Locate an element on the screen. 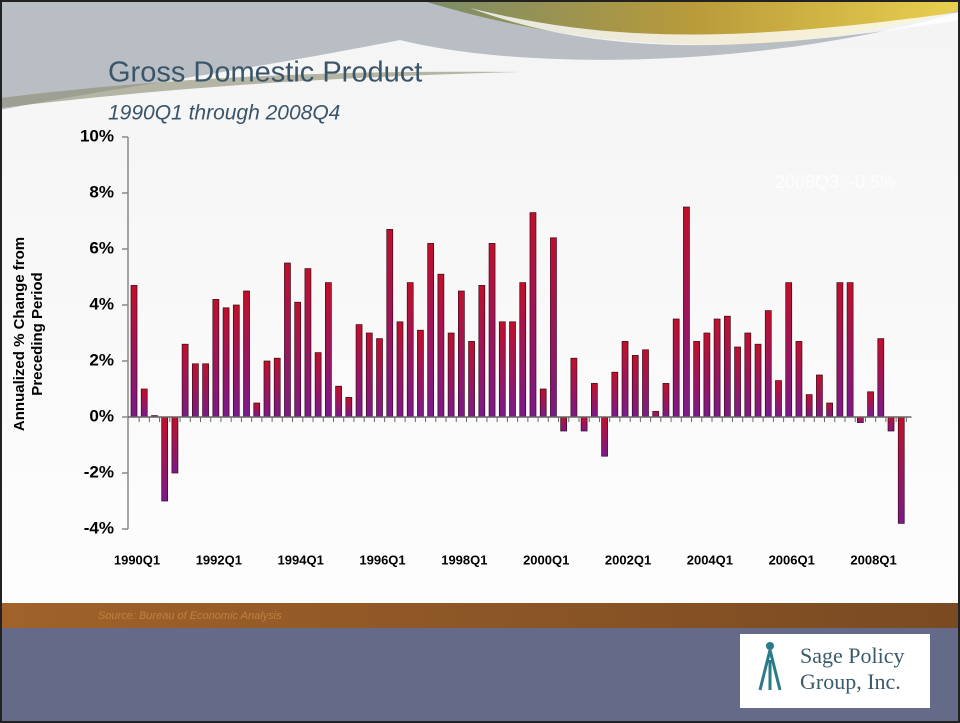 Image resolution: width=960 pixels, height=723 pixels. chart-title: Gross Domestic Product is located at coordinates (265, 73).